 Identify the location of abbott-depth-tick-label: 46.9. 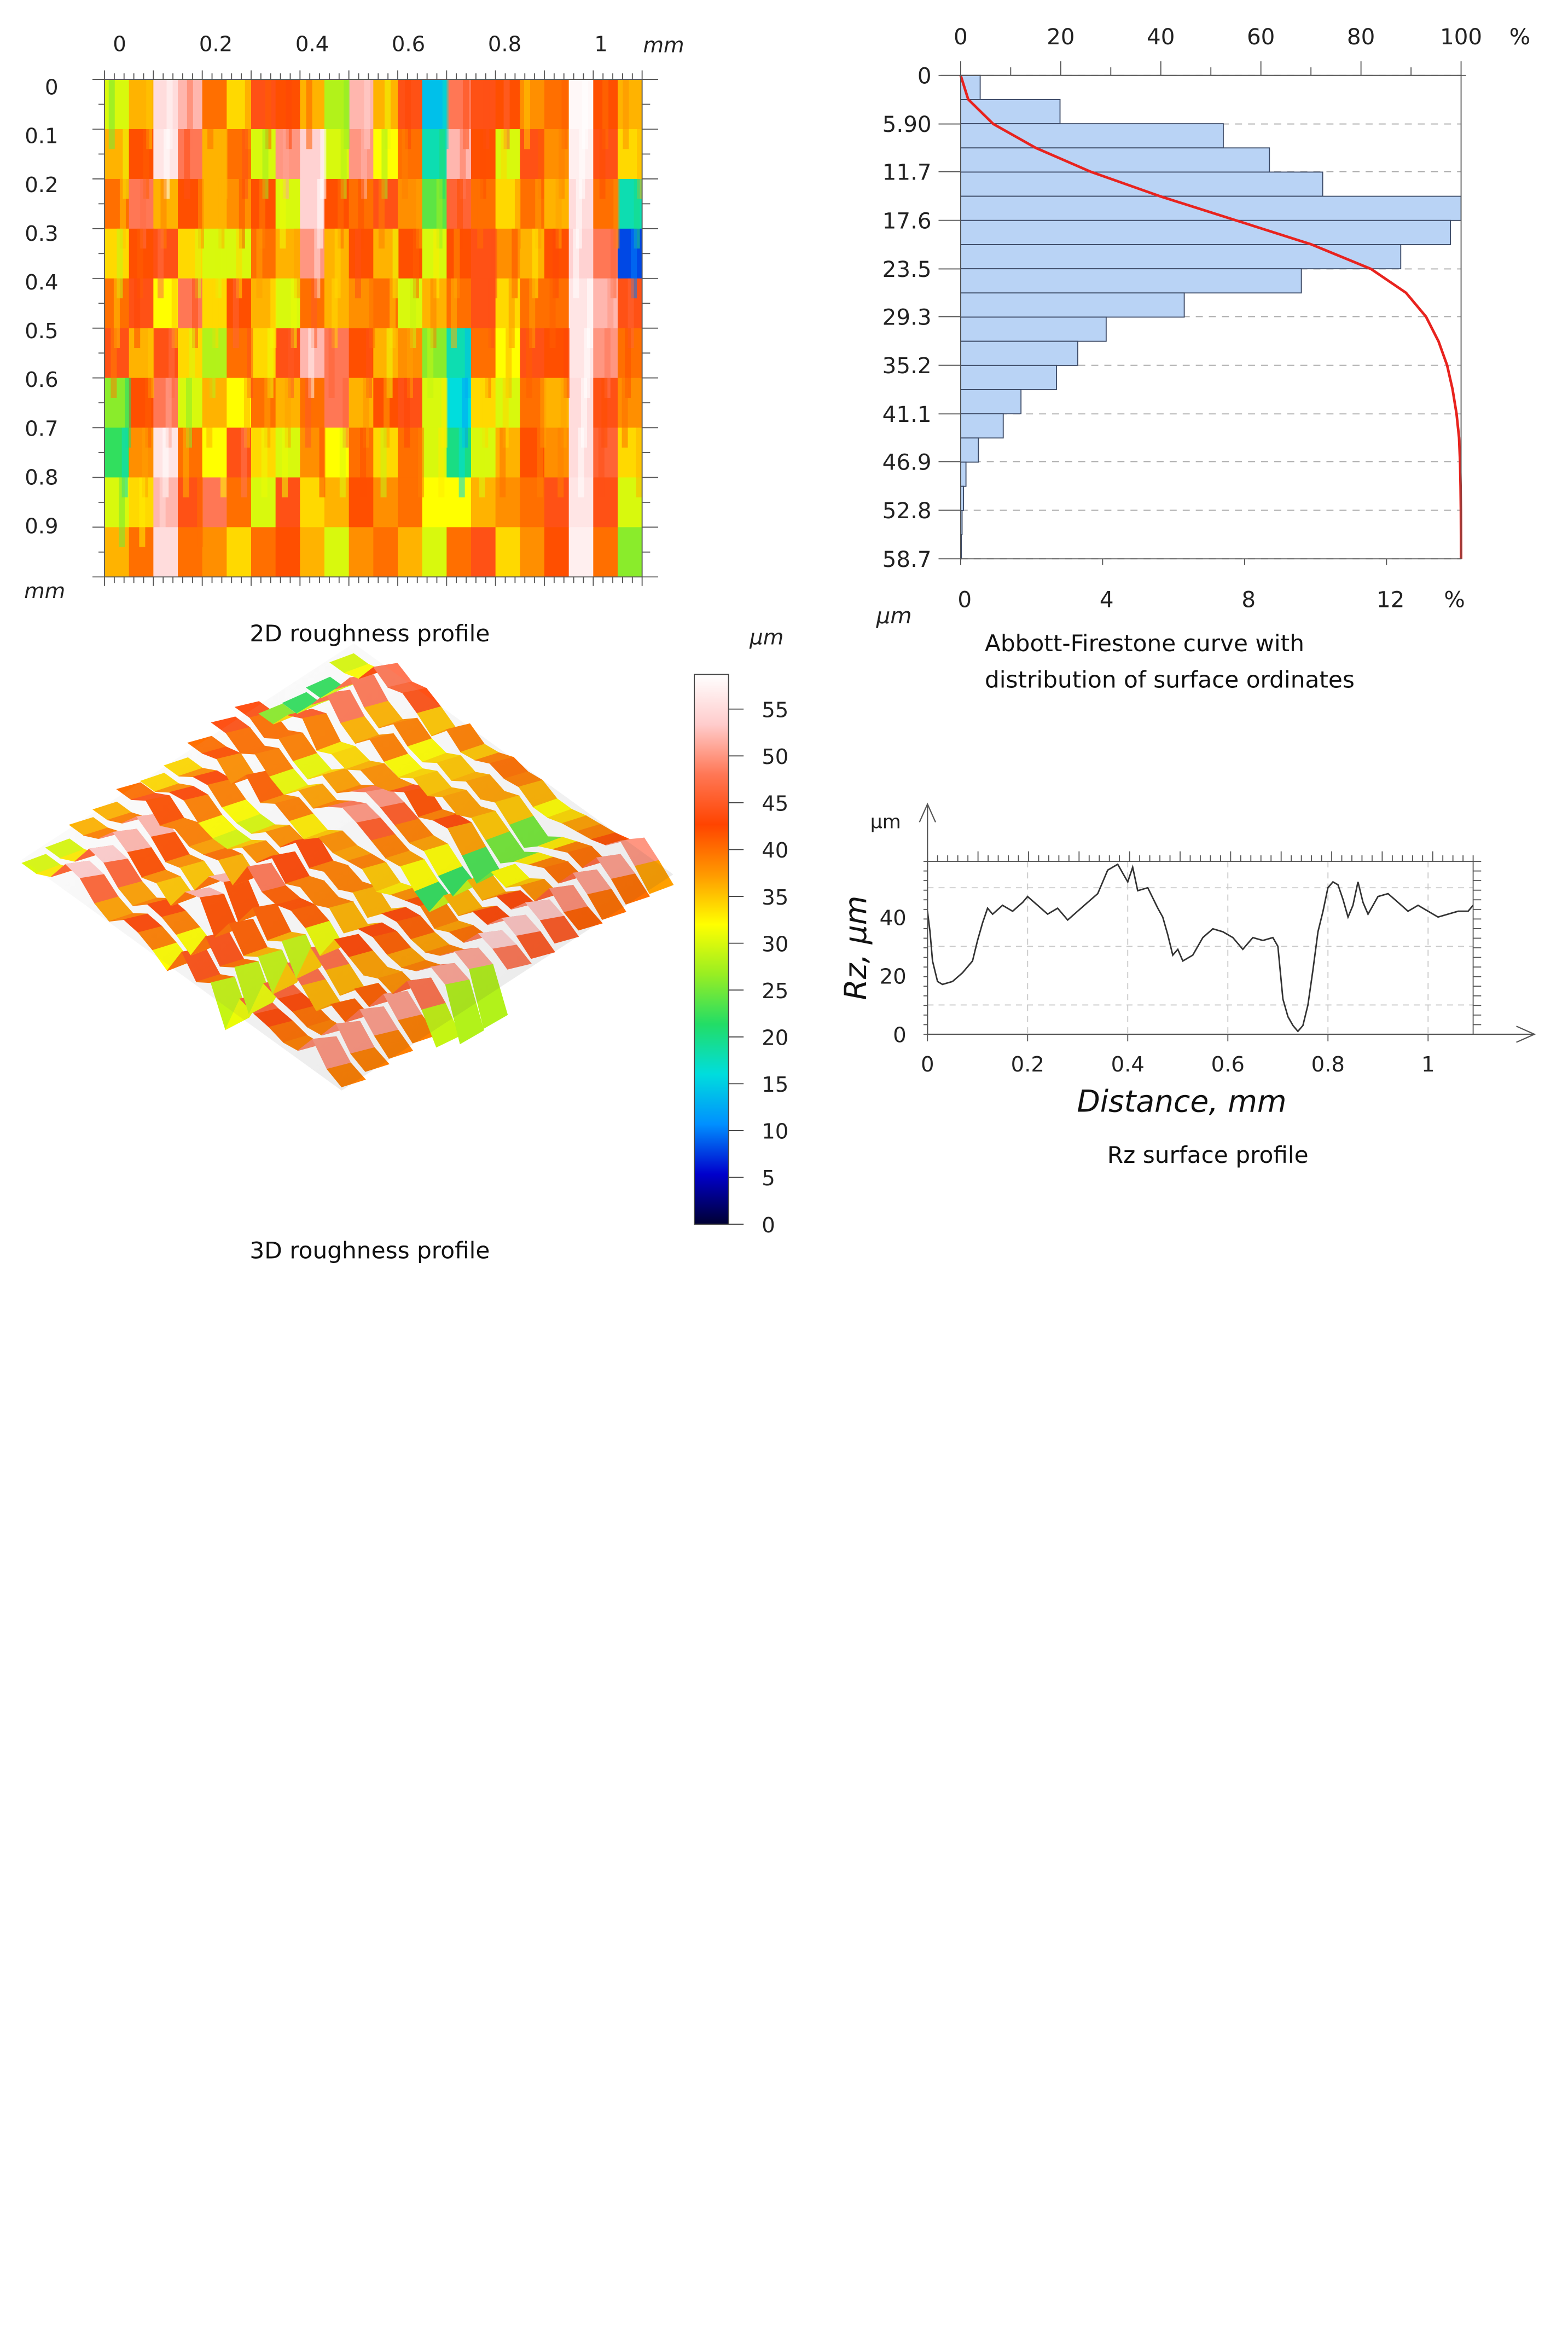
(907, 462).